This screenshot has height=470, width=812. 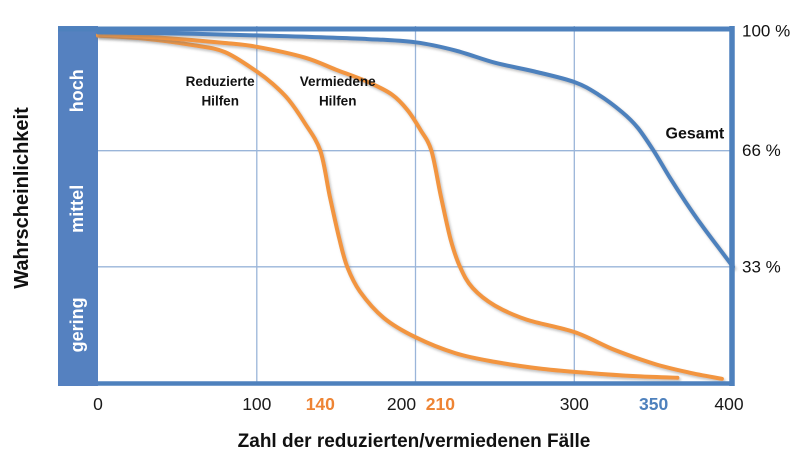 I want to click on x-tick-label-200: 200, so click(x=401, y=404).